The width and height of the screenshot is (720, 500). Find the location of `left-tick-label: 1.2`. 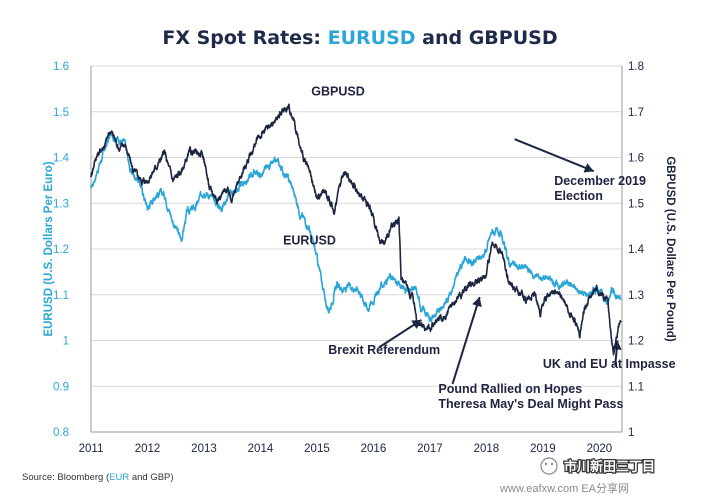

left-tick-label: 1.2 is located at coordinates (61, 250).